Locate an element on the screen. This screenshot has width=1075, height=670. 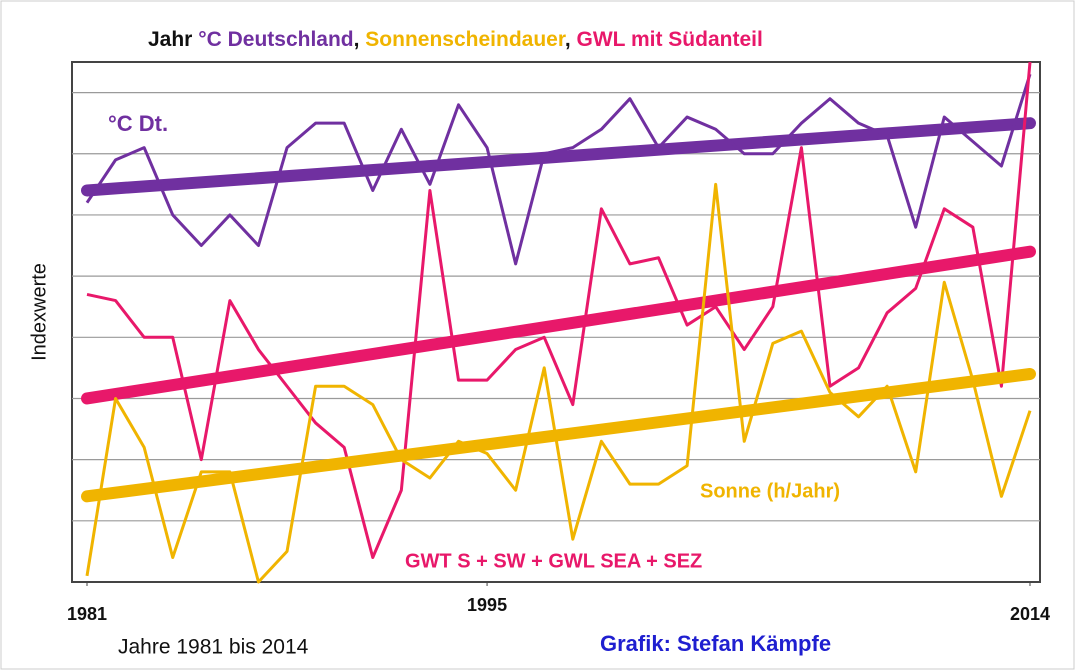
series-label: GWT S + SW + GWL SEA + SEZ is located at coordinates (553, 561).